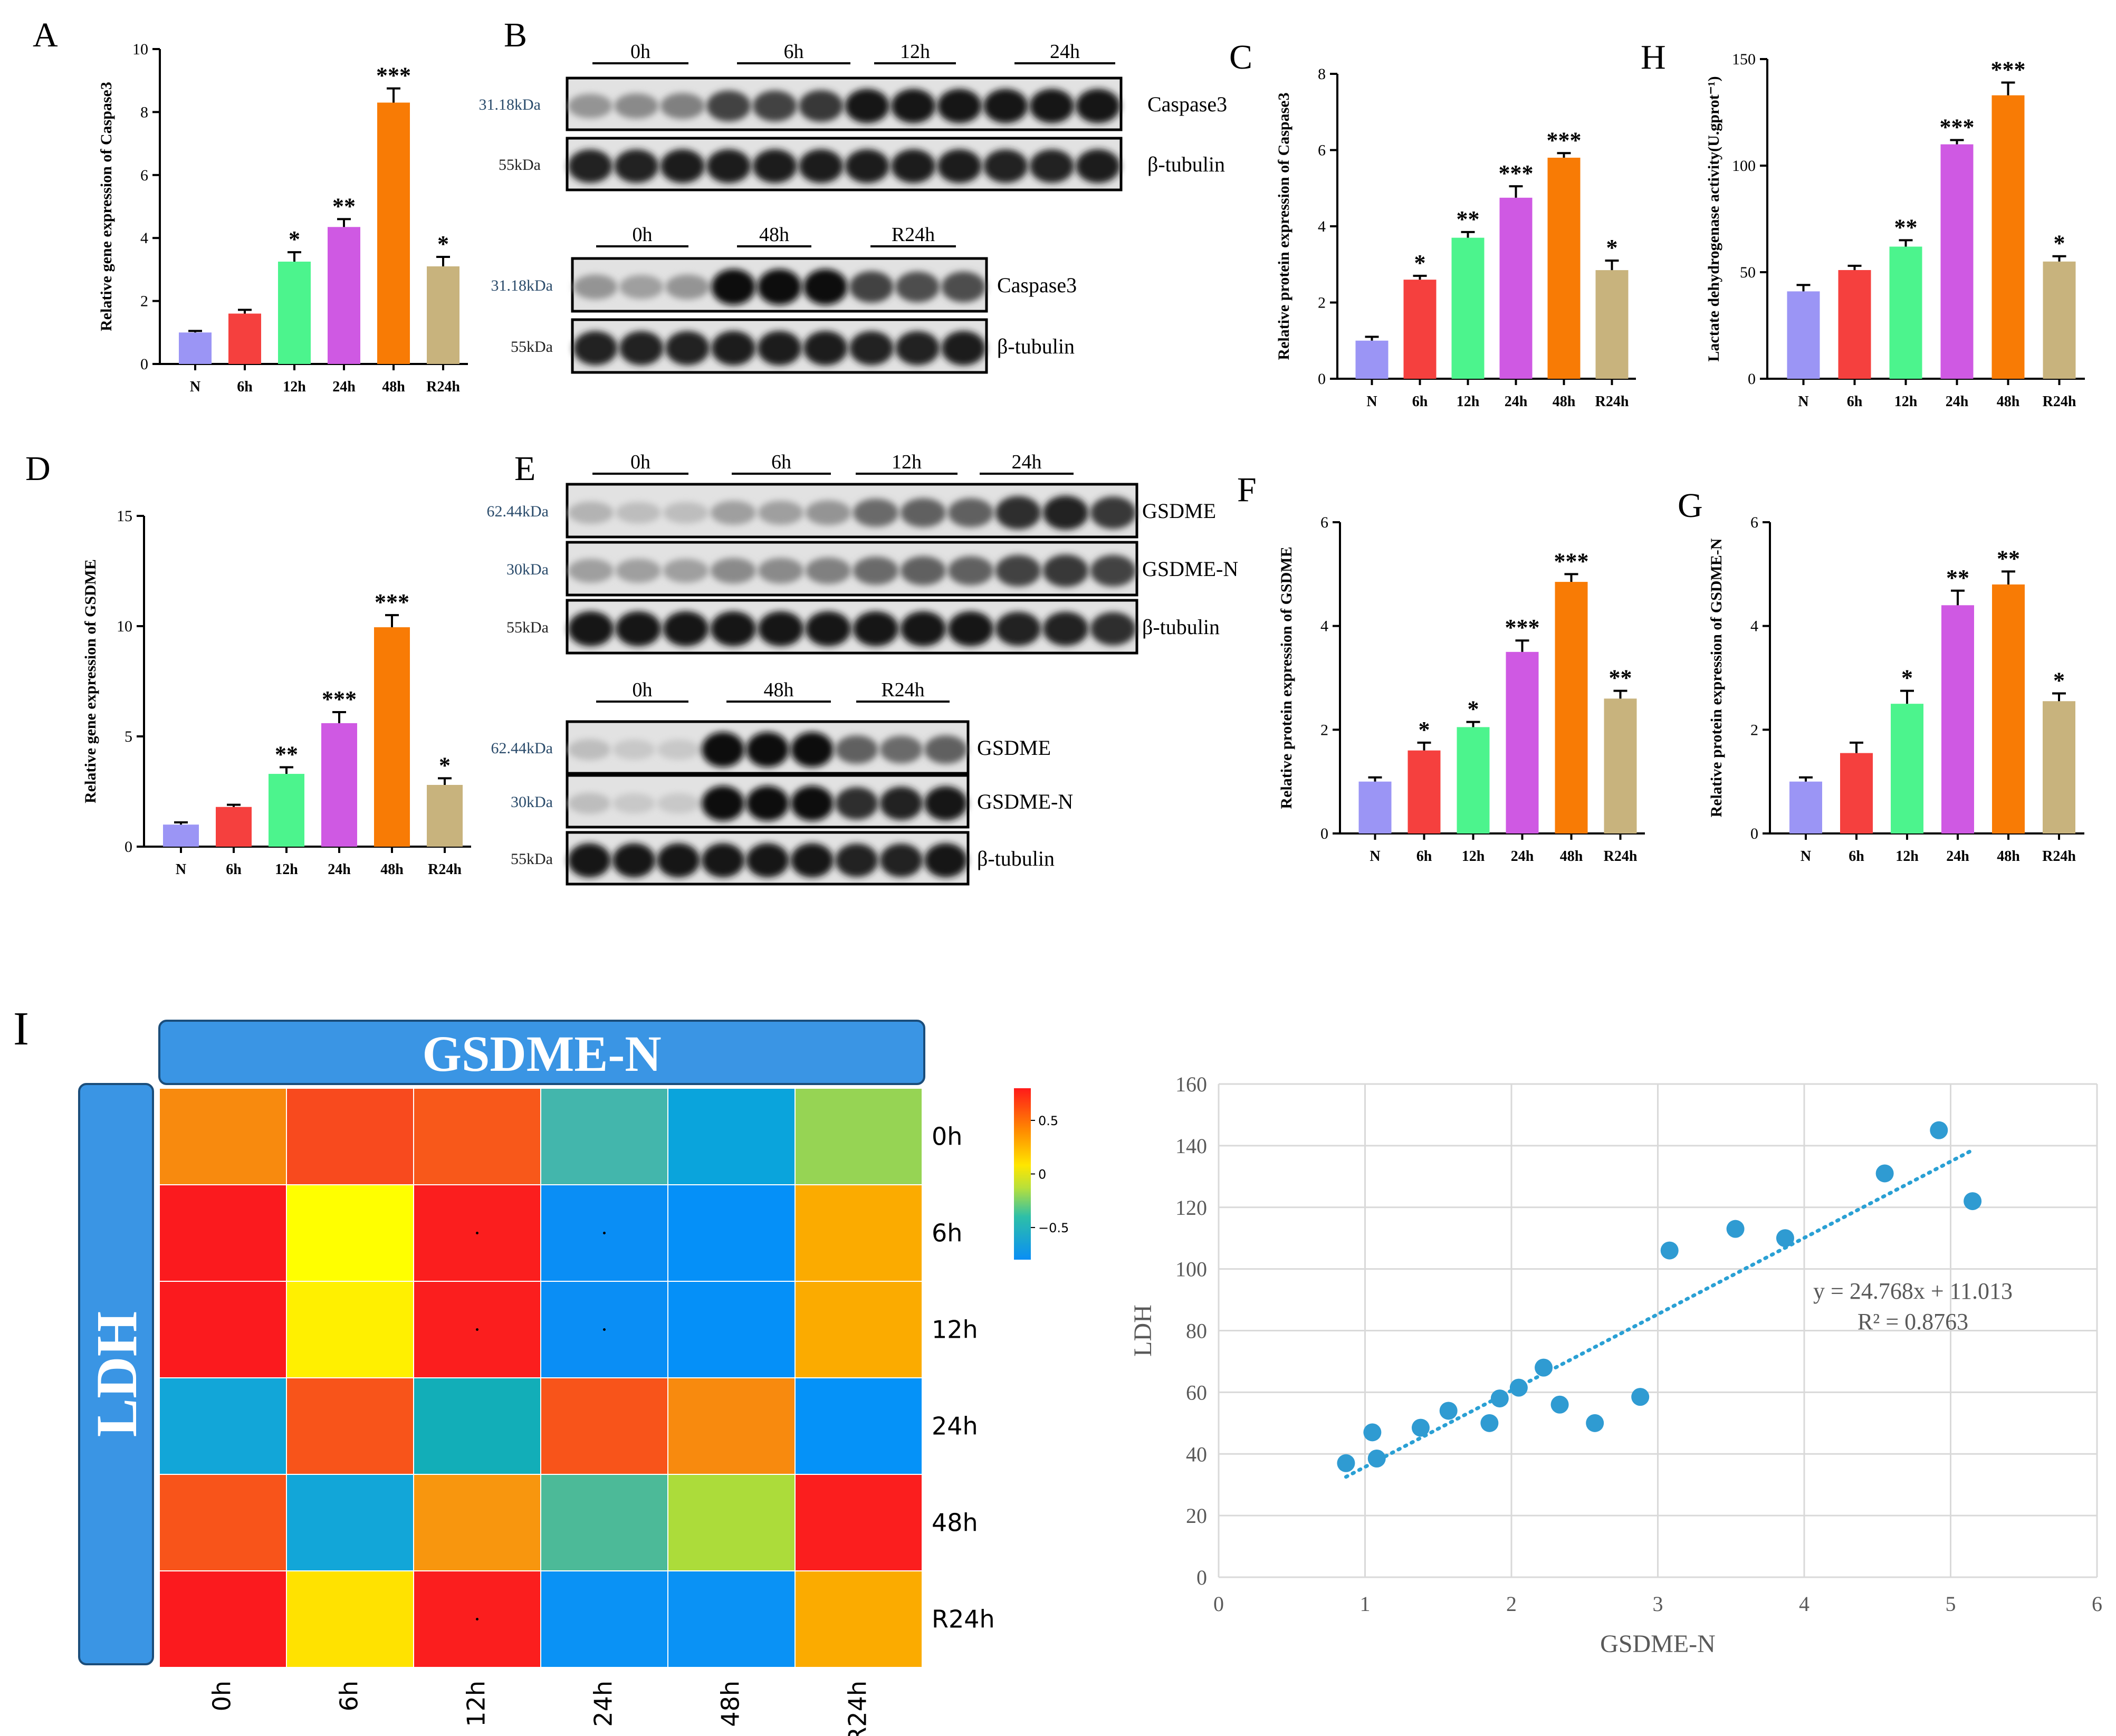  What do you see at coordinates (915, 52) in the screenshot?
I see `lane-group-label: 12h` at bounding box center [915, 52].